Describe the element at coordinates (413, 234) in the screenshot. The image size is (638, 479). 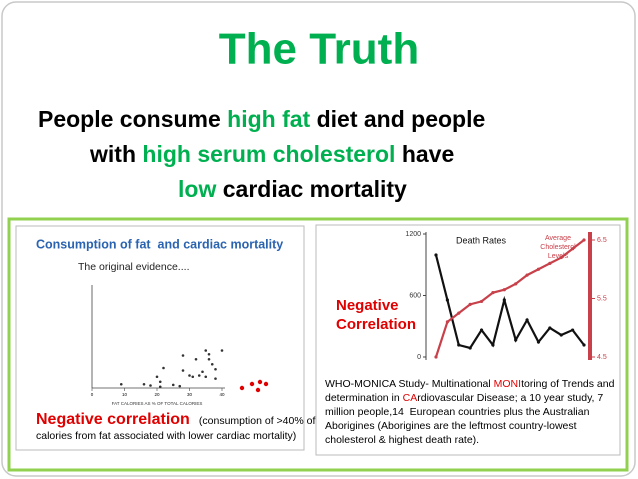
I see `y-tick-label: 1200` at that location.